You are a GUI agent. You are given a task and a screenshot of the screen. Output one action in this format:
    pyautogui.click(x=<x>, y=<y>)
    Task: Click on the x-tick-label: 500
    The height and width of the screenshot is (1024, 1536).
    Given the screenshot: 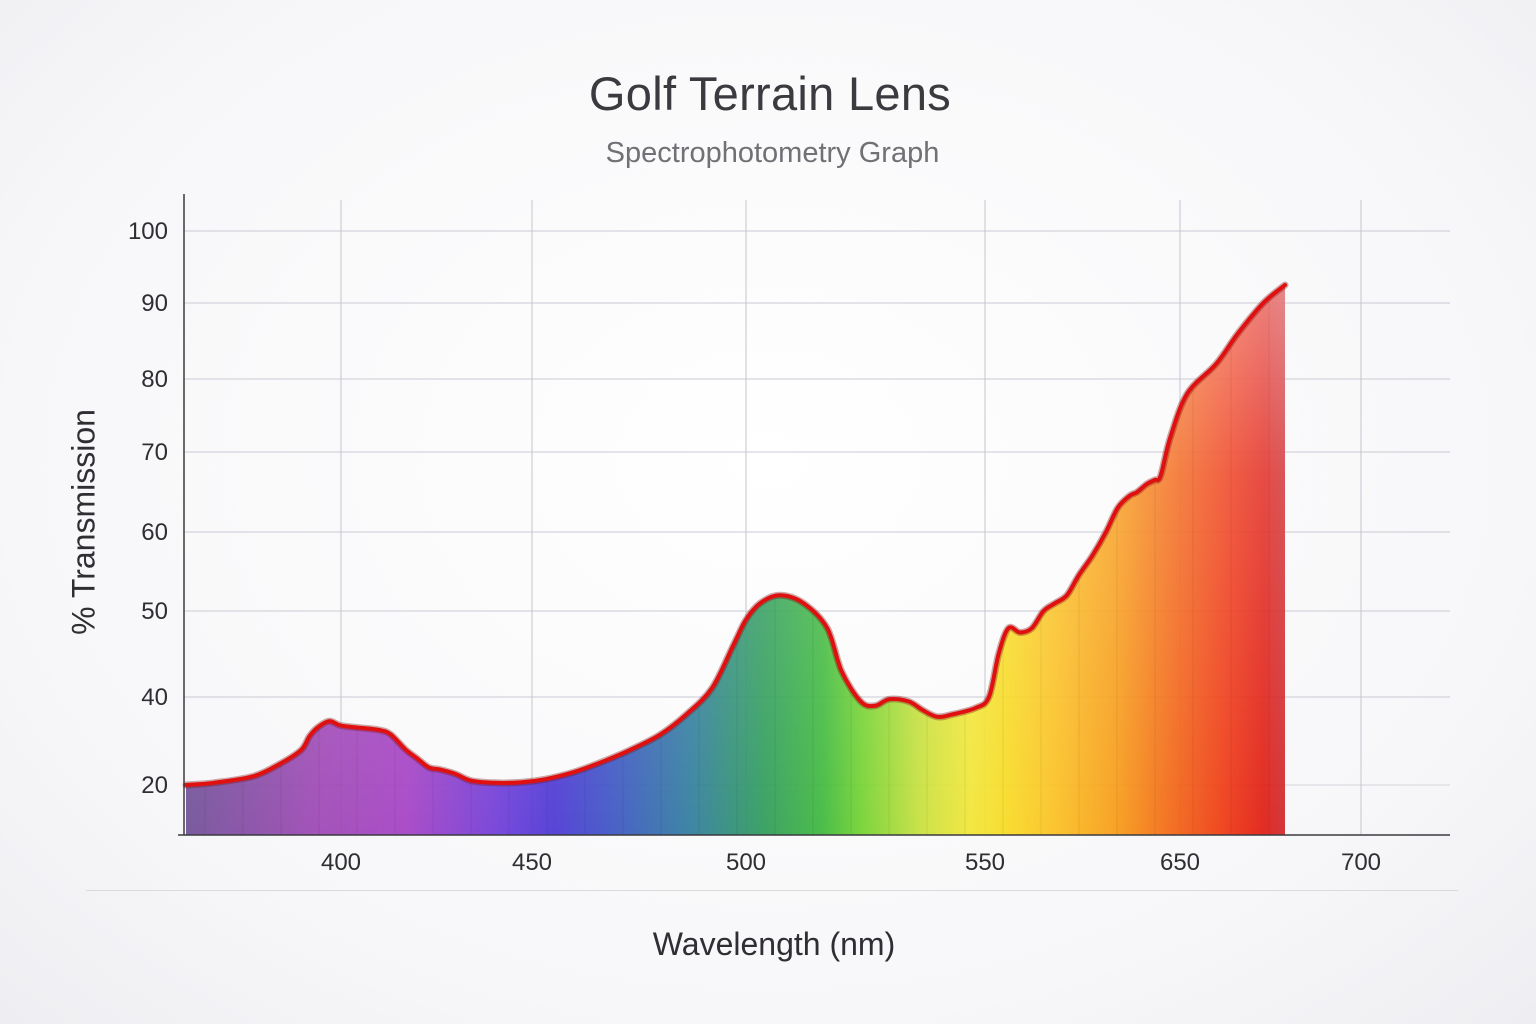 What is the action you would take?
    pyautogui.click(x=746, y=862)
    